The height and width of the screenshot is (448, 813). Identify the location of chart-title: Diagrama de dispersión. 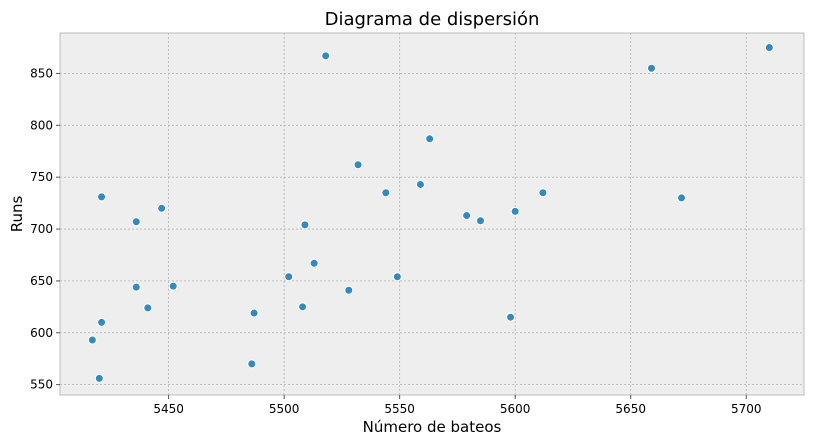
(432, 19).